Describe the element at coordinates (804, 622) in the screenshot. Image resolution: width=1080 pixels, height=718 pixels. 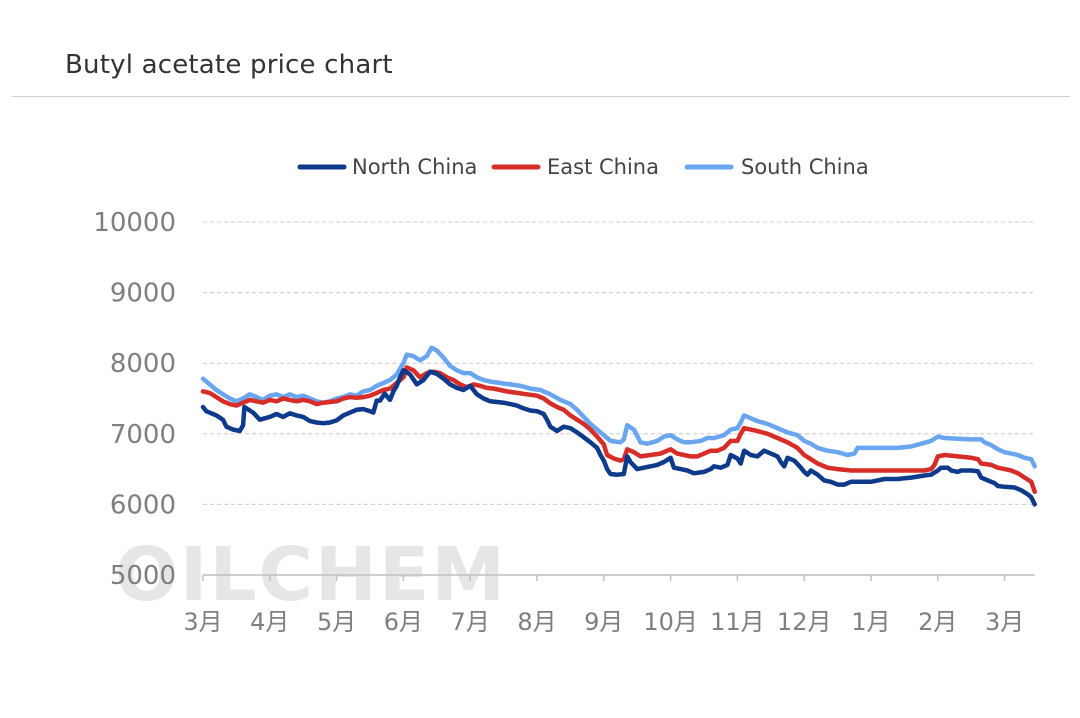
I see `x-tick-label: 12月` at that location.